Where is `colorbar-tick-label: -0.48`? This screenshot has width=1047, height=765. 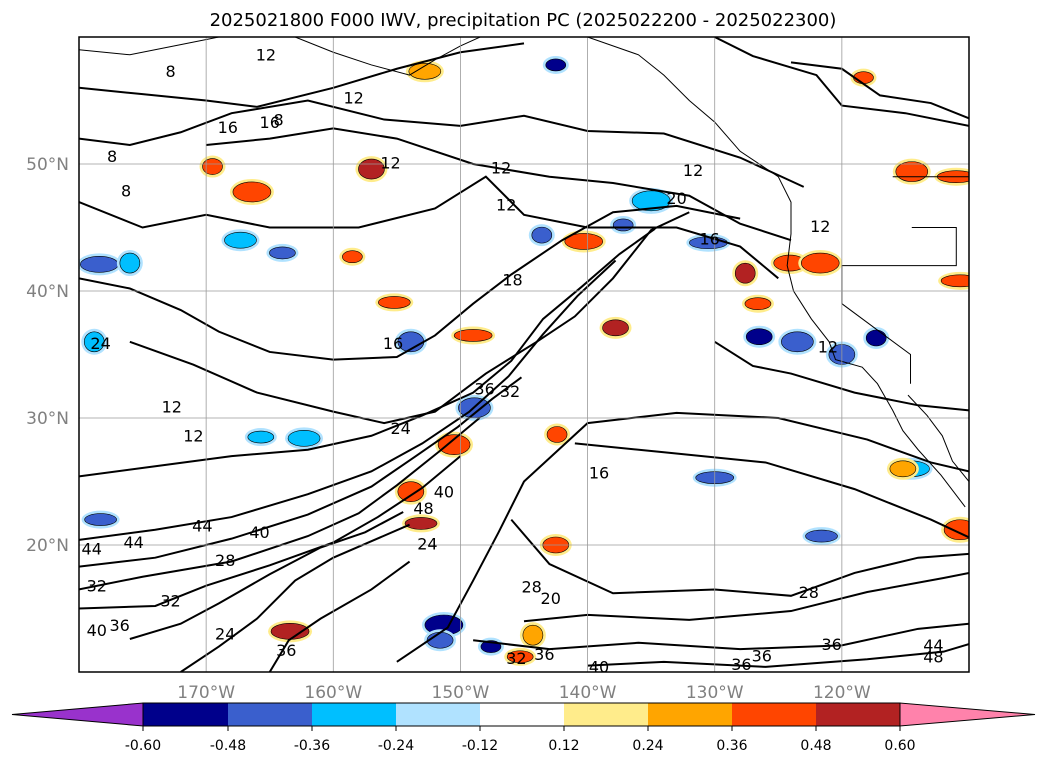 colorbar-tick-label: -0.48 is located at coordinates (228, 746).